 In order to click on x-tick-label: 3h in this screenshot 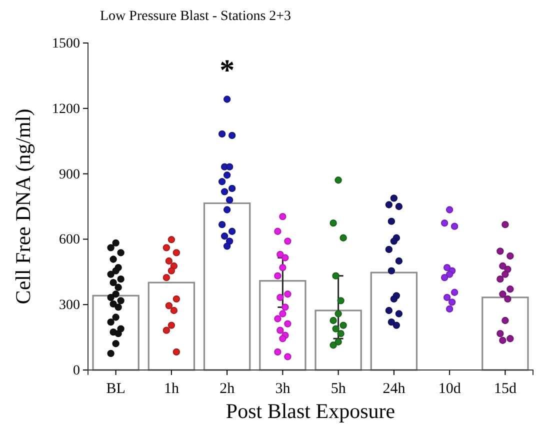, I will do `click(283, 389)`.